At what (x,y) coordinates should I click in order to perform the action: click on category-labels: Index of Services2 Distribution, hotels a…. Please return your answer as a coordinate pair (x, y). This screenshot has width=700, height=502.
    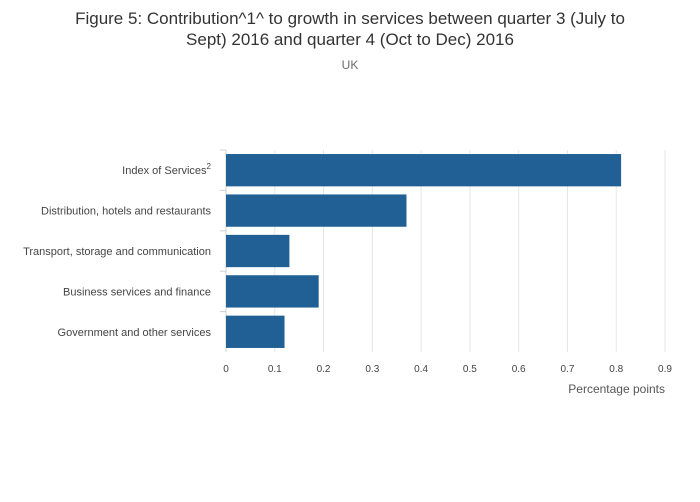
    Looking at the image, I should click on (117, 250).